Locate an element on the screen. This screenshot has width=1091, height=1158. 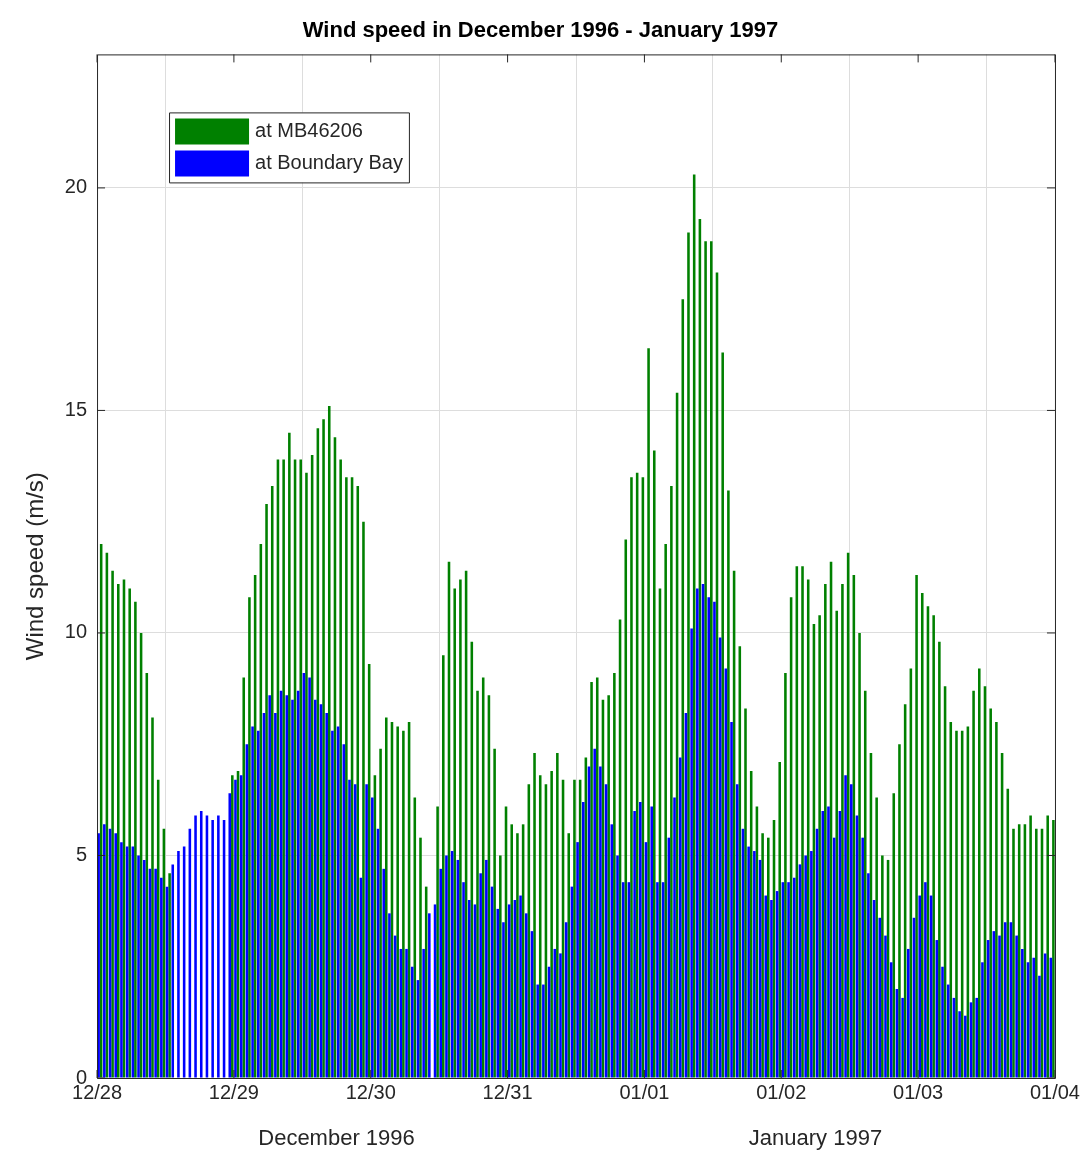
x-tick-label: 01/01 is located at coordinates (644, 1091).